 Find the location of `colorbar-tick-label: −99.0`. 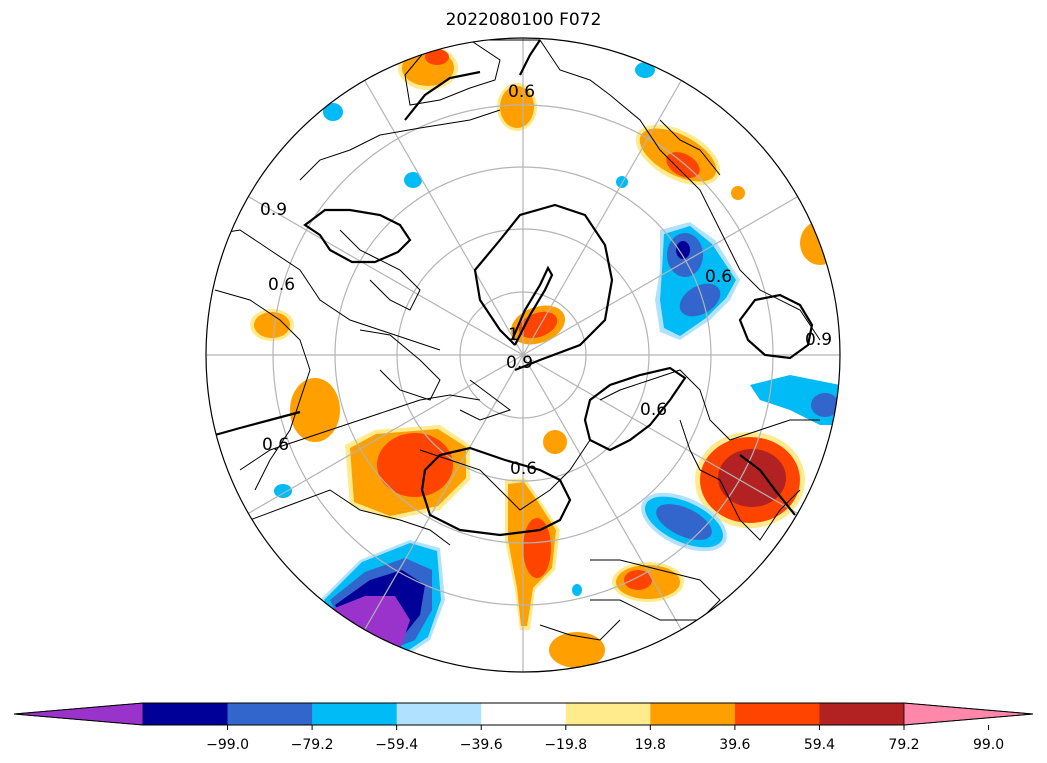

colorbar-tick-label: −99.0 is located at coordinates (227, 745).